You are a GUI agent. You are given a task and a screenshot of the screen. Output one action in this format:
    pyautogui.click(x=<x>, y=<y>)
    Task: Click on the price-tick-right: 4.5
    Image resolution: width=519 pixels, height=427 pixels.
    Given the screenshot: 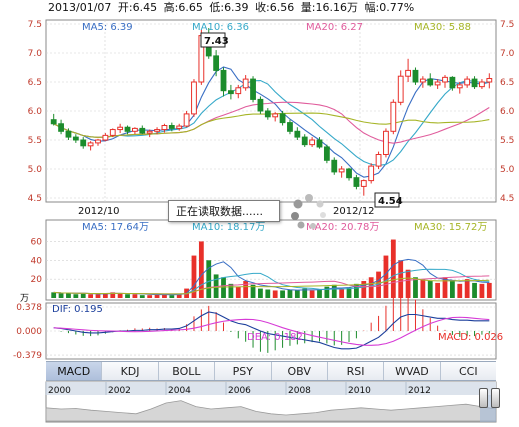 What is the action you would take?
    pyautogui.click(x=507, y=199)
    